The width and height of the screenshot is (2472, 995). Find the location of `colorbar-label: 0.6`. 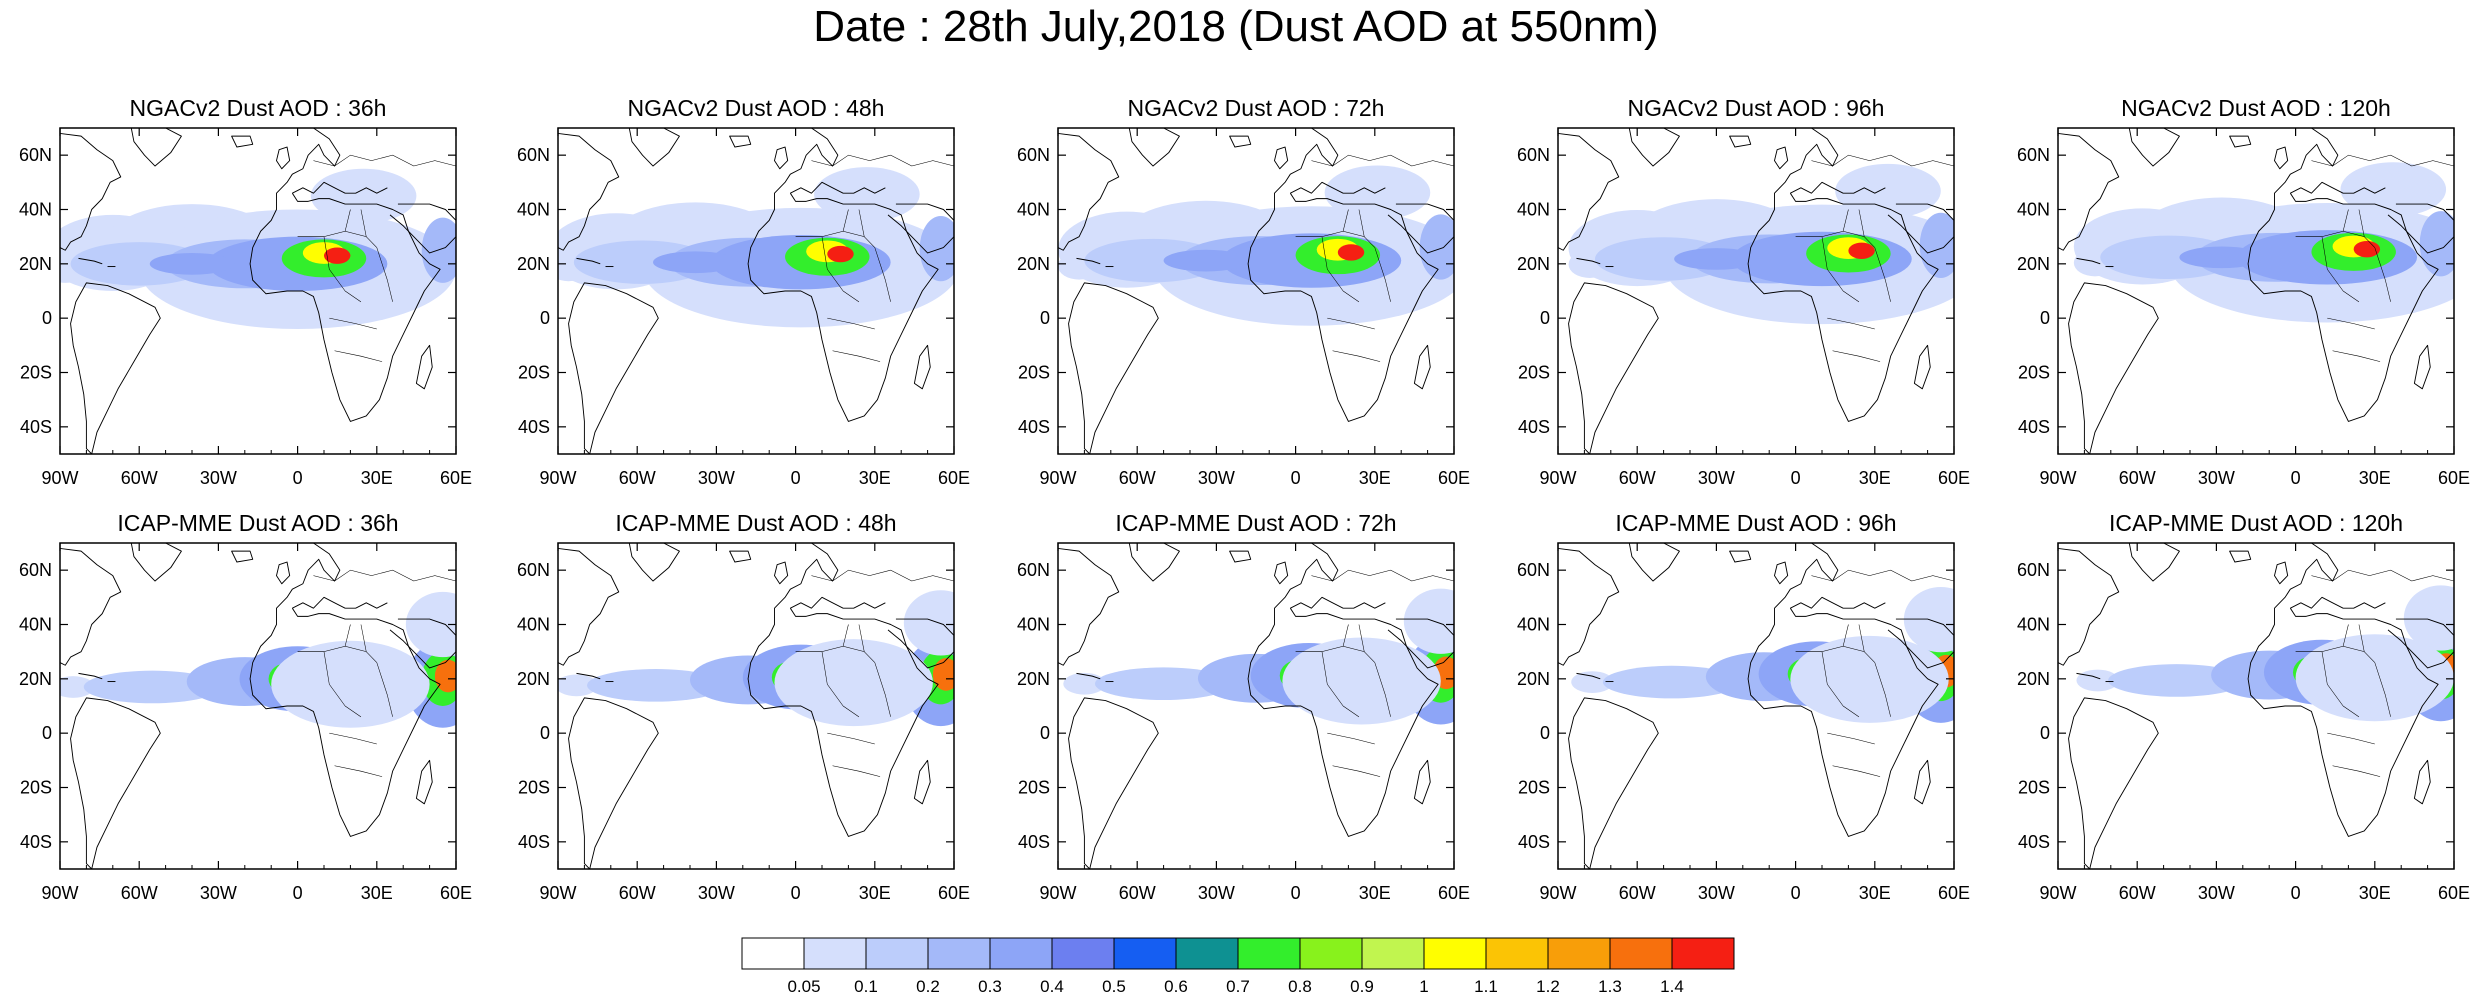

colorbar-label: 0.6 is located at coordinates (1176, 986).